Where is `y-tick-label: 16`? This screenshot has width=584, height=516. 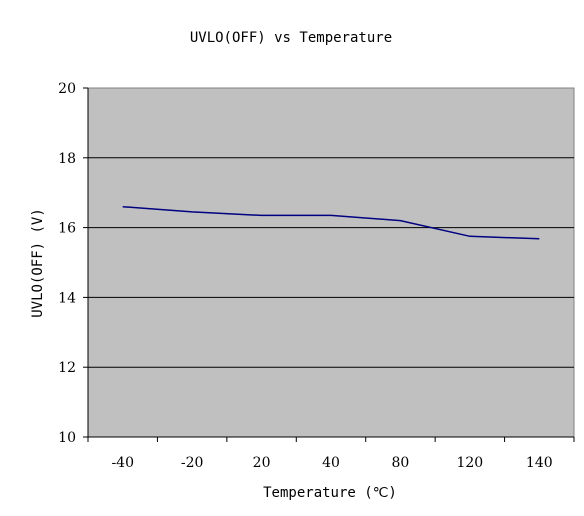
y-tick-label: 16 is located at coordinates (67, 229).